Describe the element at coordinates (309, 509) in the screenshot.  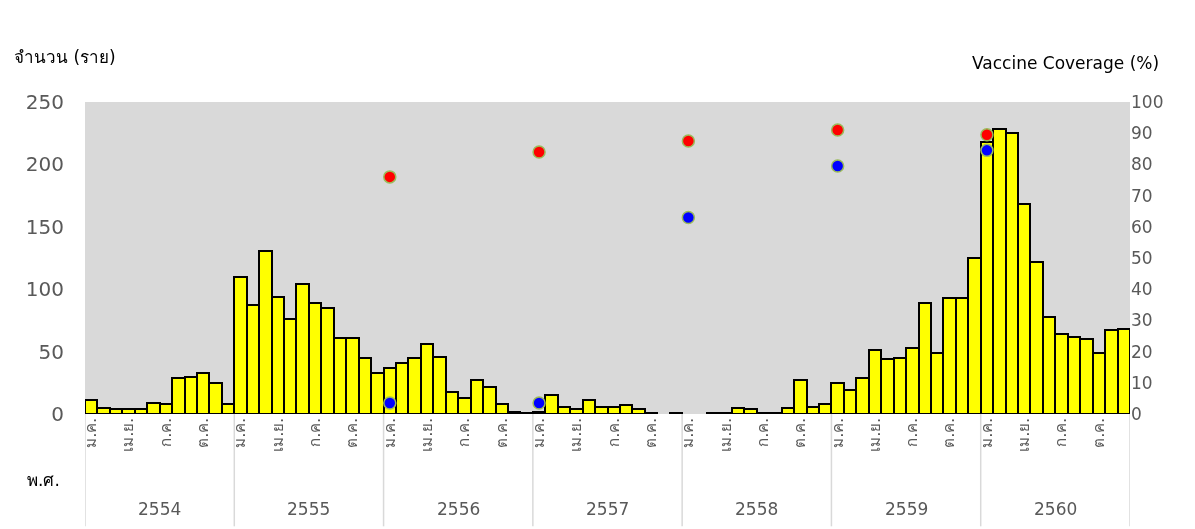
I see `text: 2555` at that location.